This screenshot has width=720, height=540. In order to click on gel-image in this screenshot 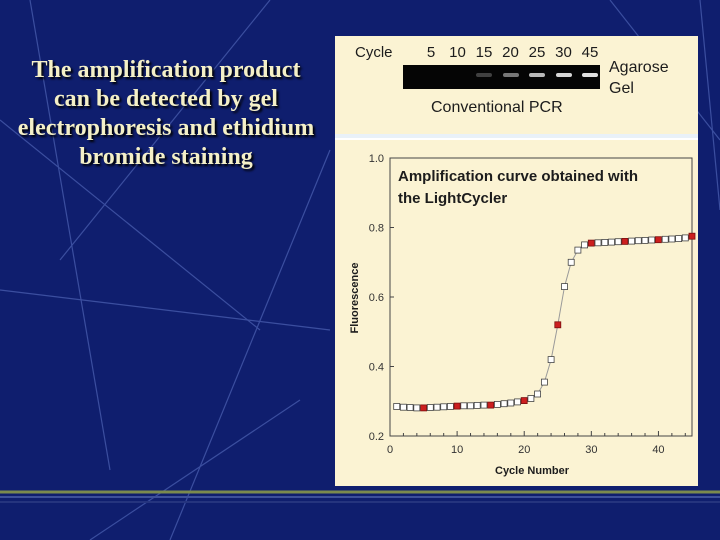, I will do `click(501, 77)`.